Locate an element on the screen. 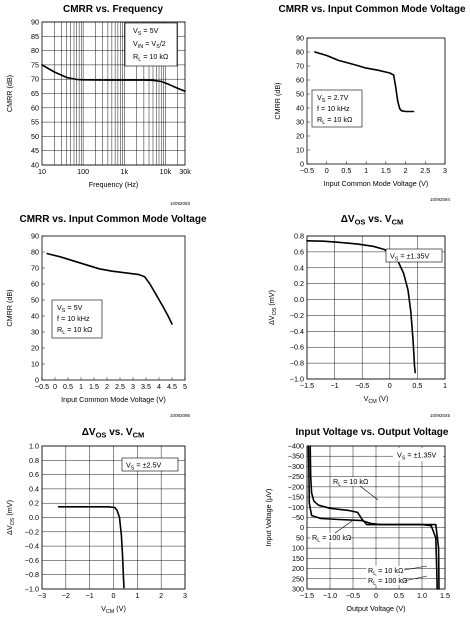  chart-title: ΔVOS vs. VCM is located at coordinates (113, 433).